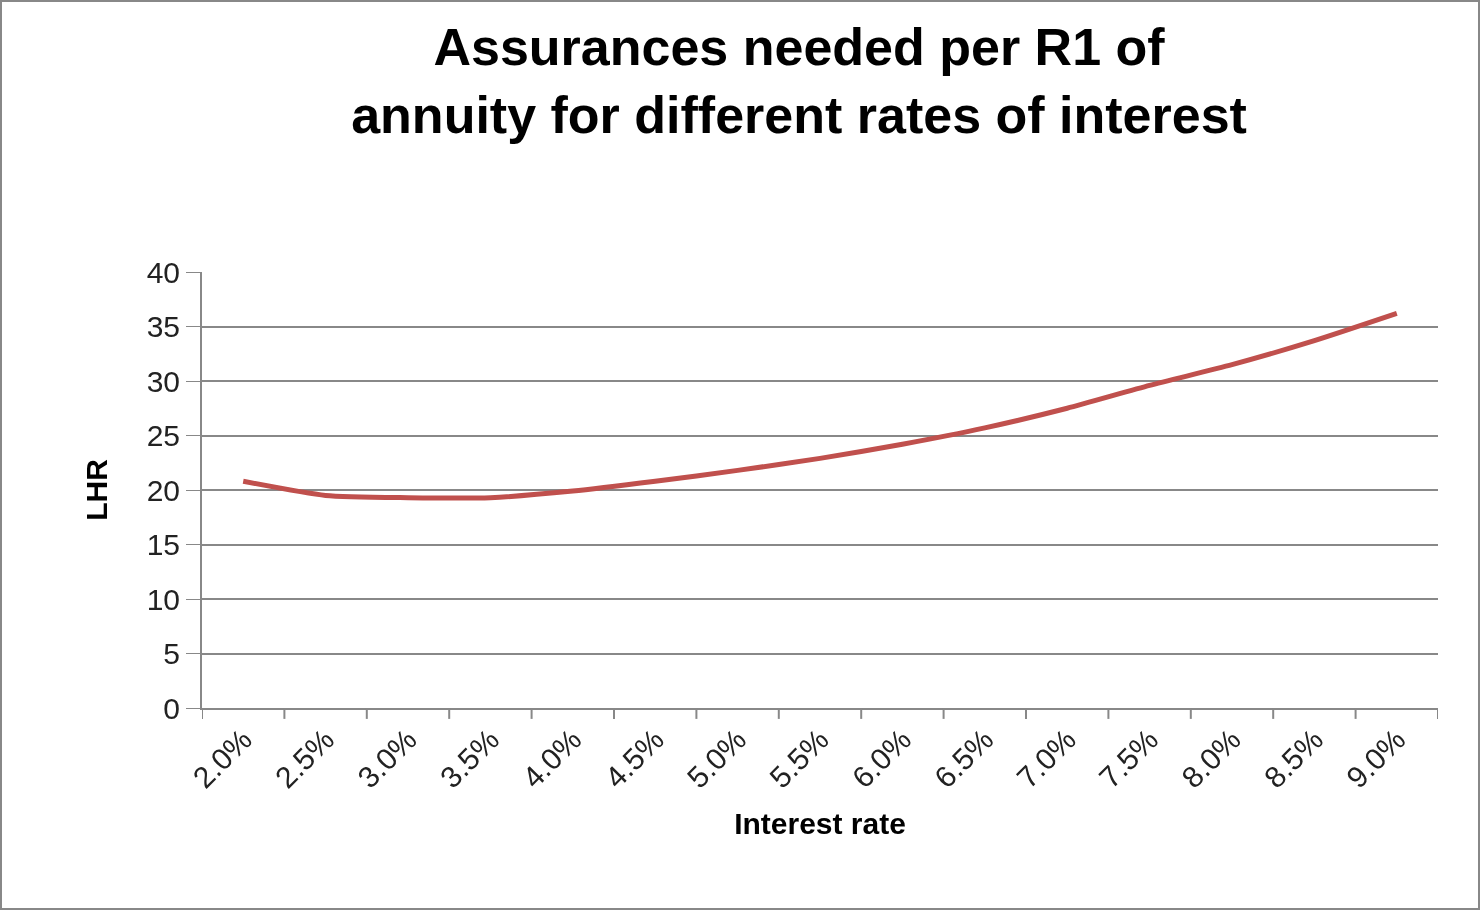 The width and height of the screenshot is (1480, 910). What do you see at coordinates (97, 489) in the screenshot?
I see `y-axis-title: LHR` at bounding box center [97, 489].